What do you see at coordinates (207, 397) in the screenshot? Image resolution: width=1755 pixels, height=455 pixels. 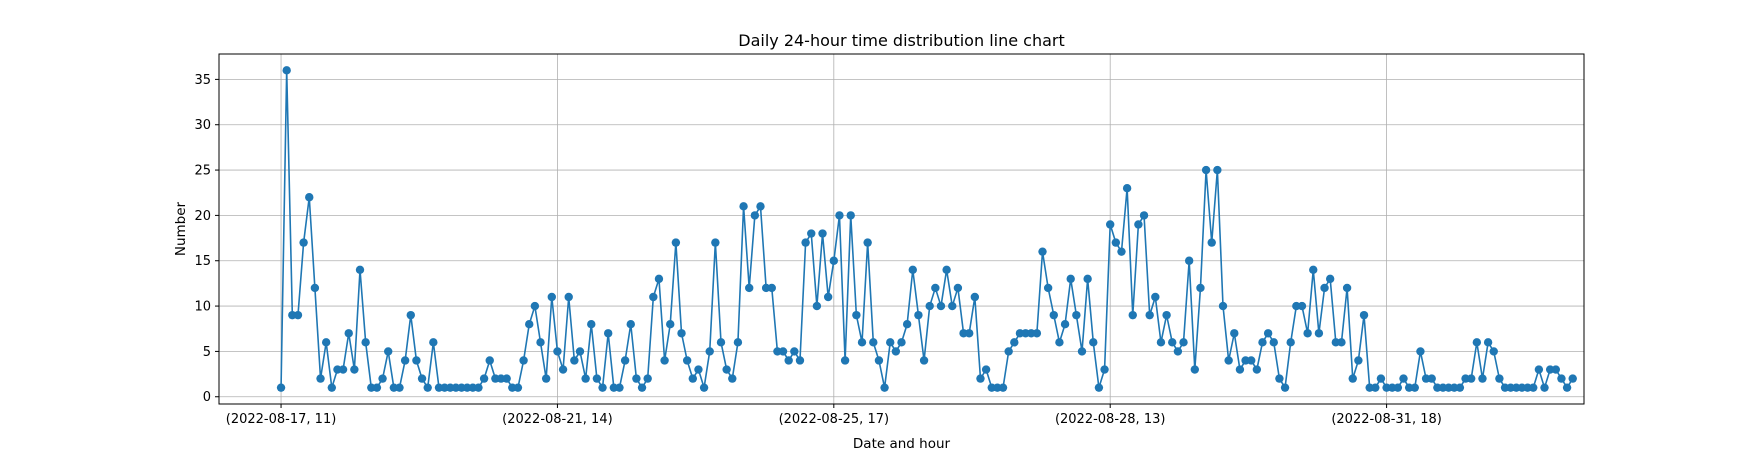 I see `y-tick-label: 0` at bounding box center [207, 397].